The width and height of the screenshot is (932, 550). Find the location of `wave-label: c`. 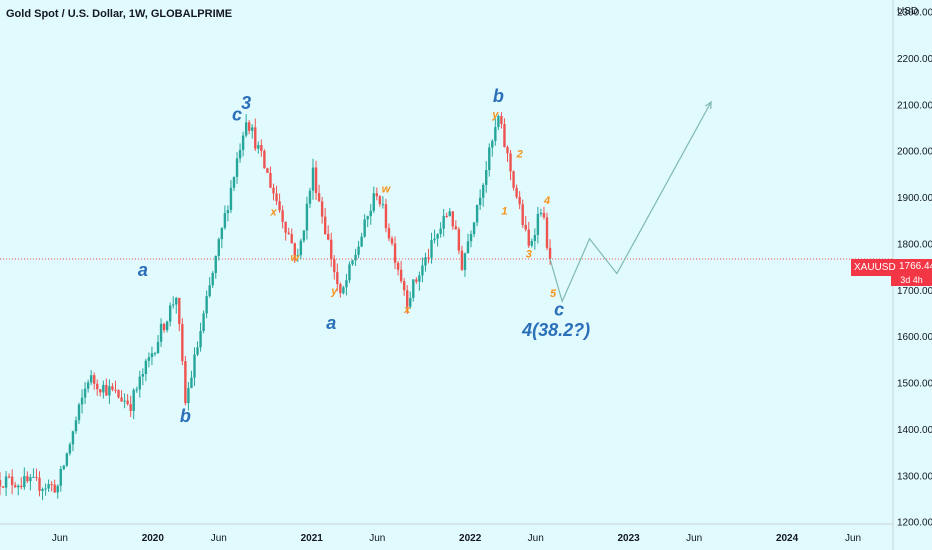

wave-label: c is located at coordinates (237, 115).